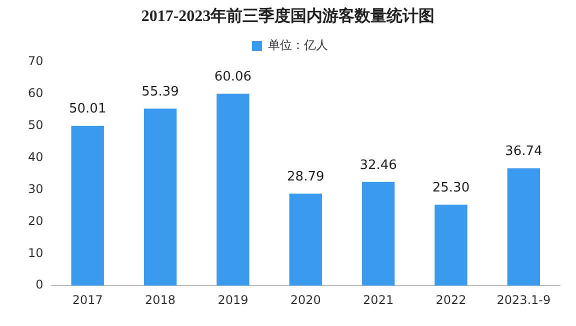 This screenshot has width=576, height=326. I want to click on y-tick-label: 40, so click(36, 157).